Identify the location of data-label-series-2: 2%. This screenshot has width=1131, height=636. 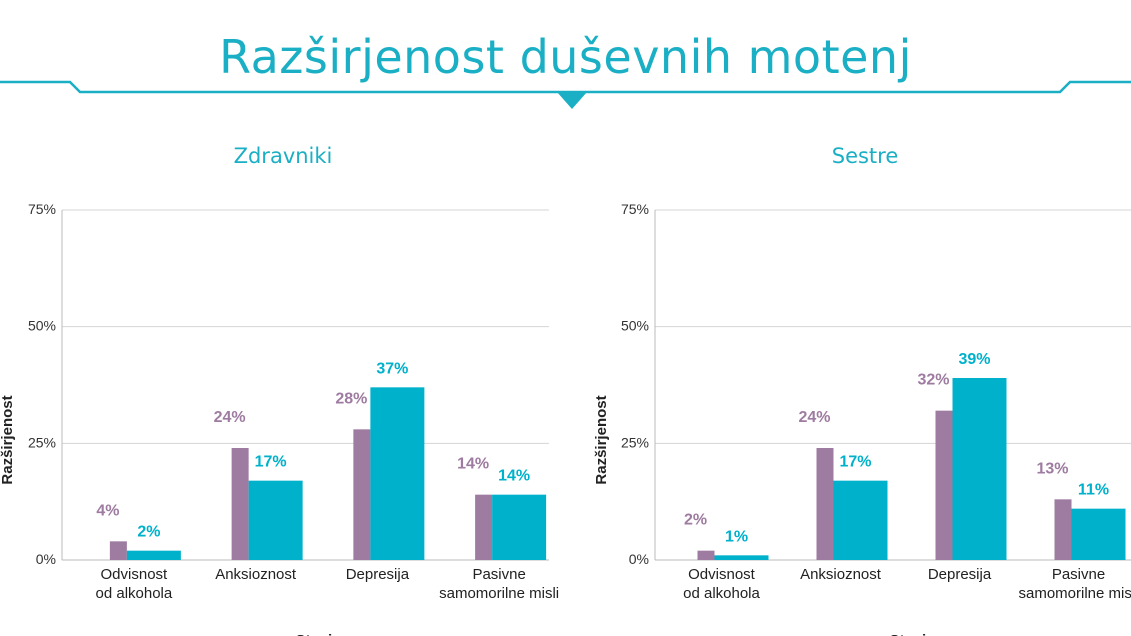
(148, 532).